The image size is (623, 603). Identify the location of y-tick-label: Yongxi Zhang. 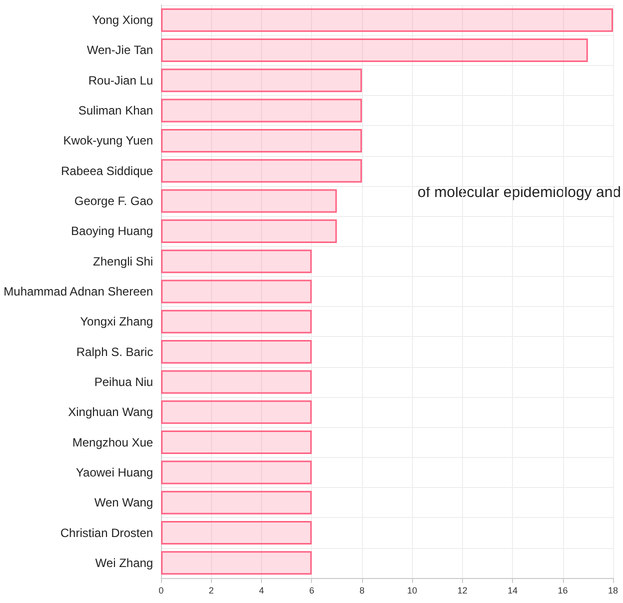
(117, 321).